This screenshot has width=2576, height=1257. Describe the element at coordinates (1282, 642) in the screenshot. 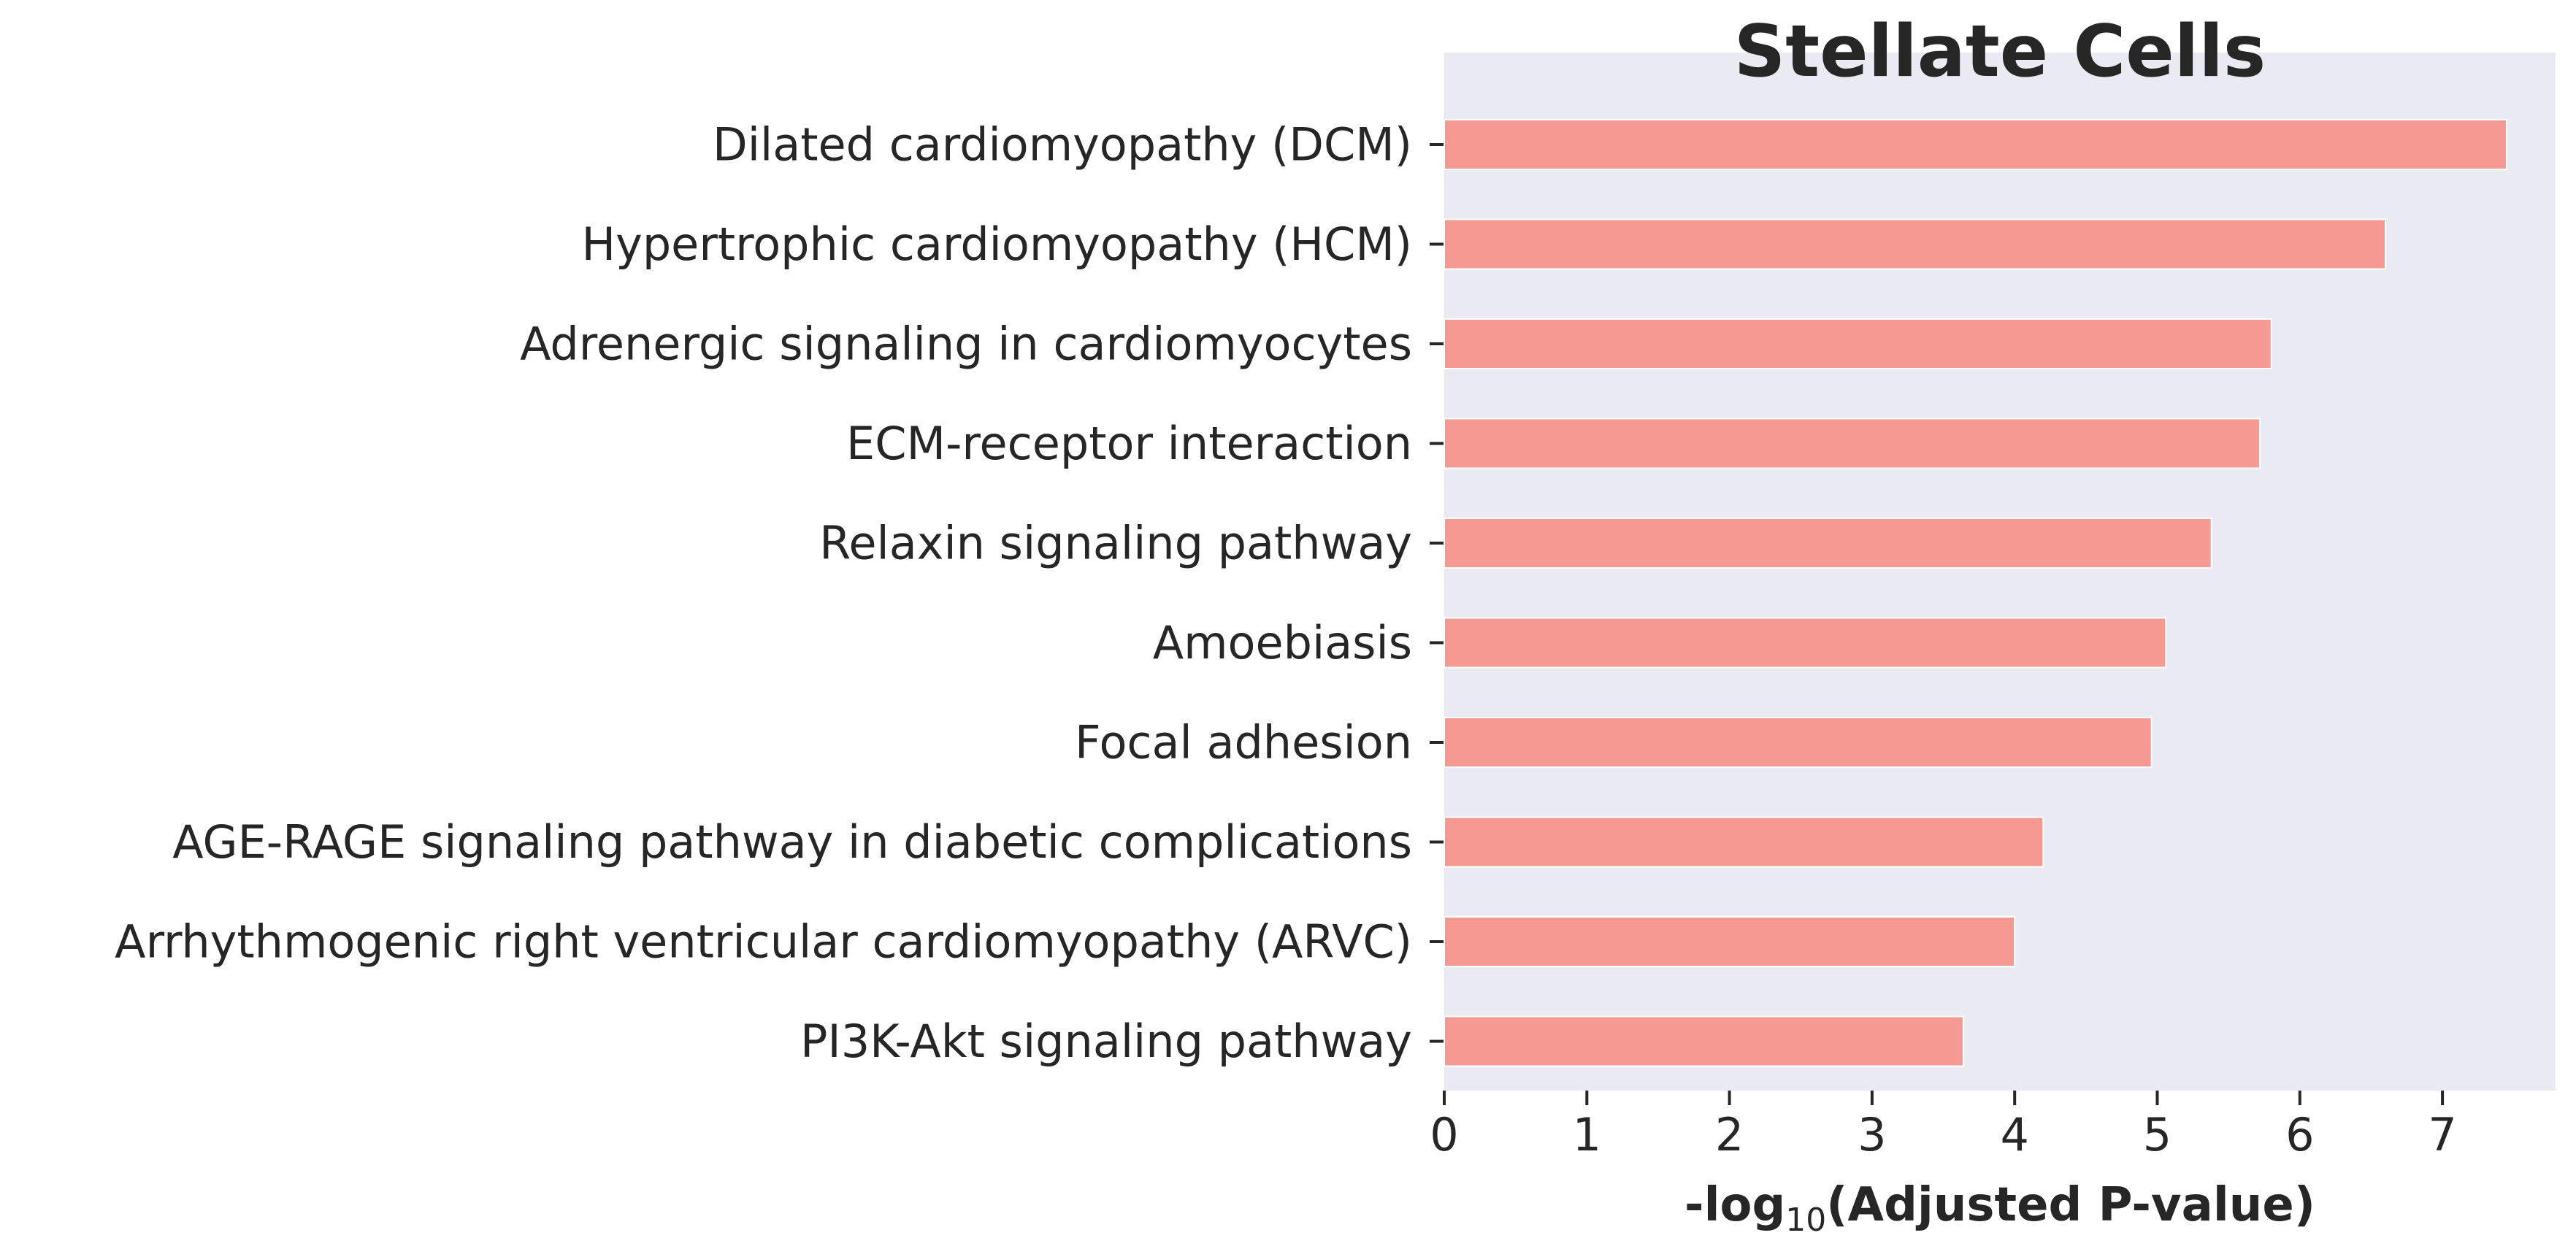

I see `y-tick-label: Amoebiasis` at that location.